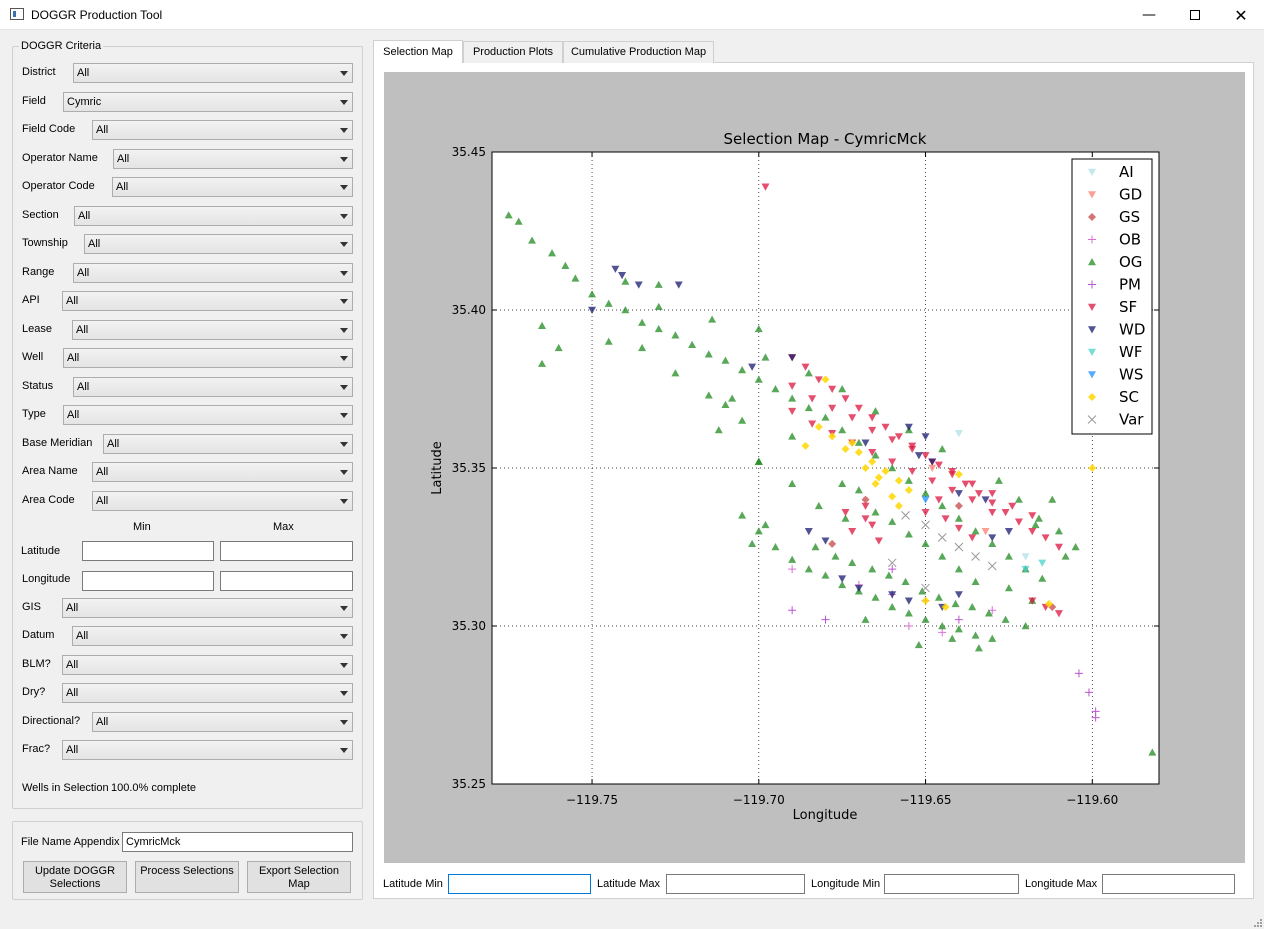 Image resolution: width=1264 pixels, height=929 pixels. I want to click on bottom-longitude-min-input, so click(951, 884).